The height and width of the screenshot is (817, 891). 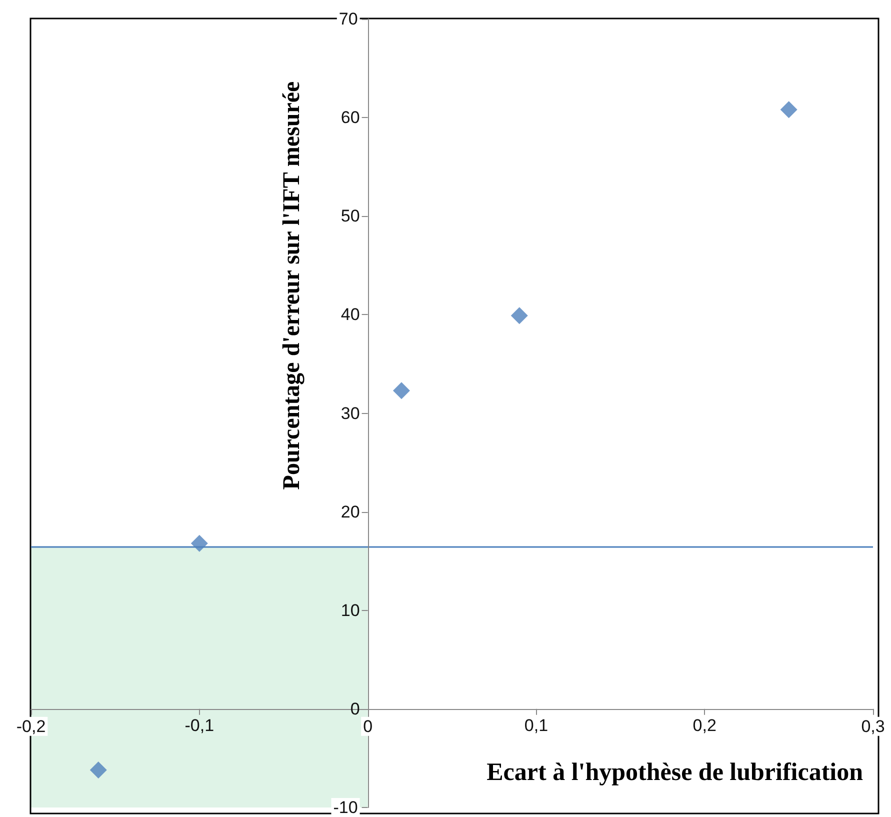 I want to click on y-axis-title: Pourcentage d'erreur sur l'IFT mesurée, so click(x=292, y=285).